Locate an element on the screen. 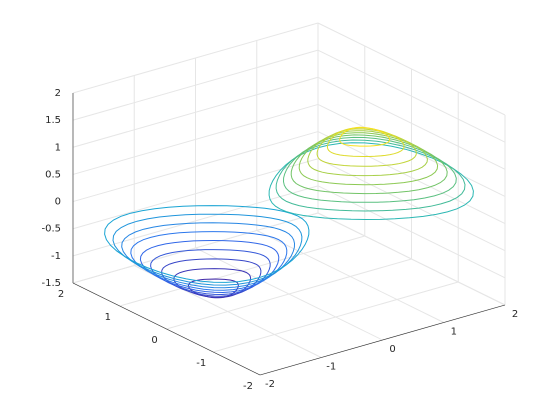 The height and width of the screenshot is (420, 560). y-tick-label: 2 is located at coordinates (61, 294).